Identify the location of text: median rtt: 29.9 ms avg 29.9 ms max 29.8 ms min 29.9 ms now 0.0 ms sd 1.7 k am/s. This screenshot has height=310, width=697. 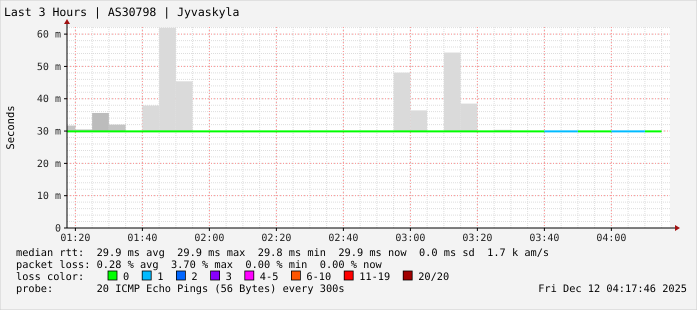
(283, 253).